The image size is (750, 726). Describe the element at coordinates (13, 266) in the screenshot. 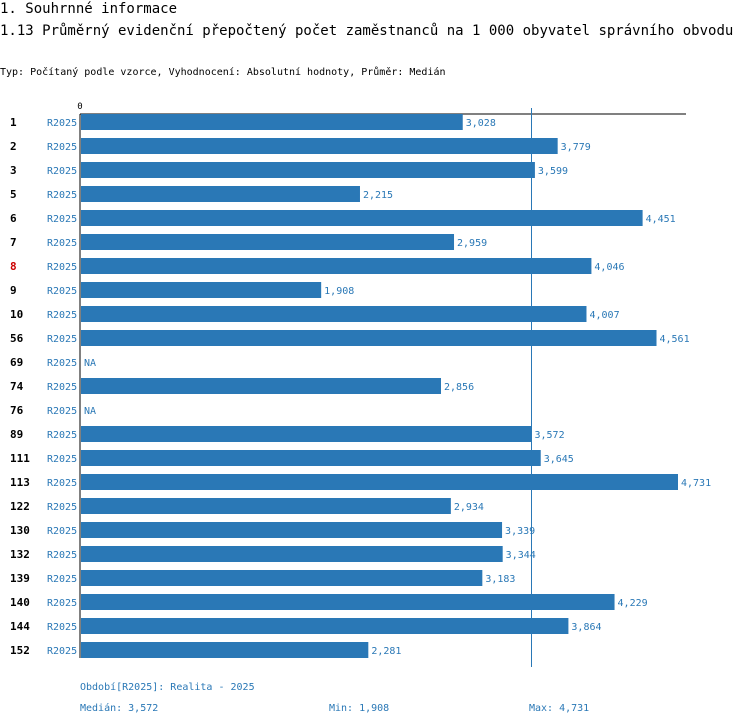

I see `category-label: 8` at that location.